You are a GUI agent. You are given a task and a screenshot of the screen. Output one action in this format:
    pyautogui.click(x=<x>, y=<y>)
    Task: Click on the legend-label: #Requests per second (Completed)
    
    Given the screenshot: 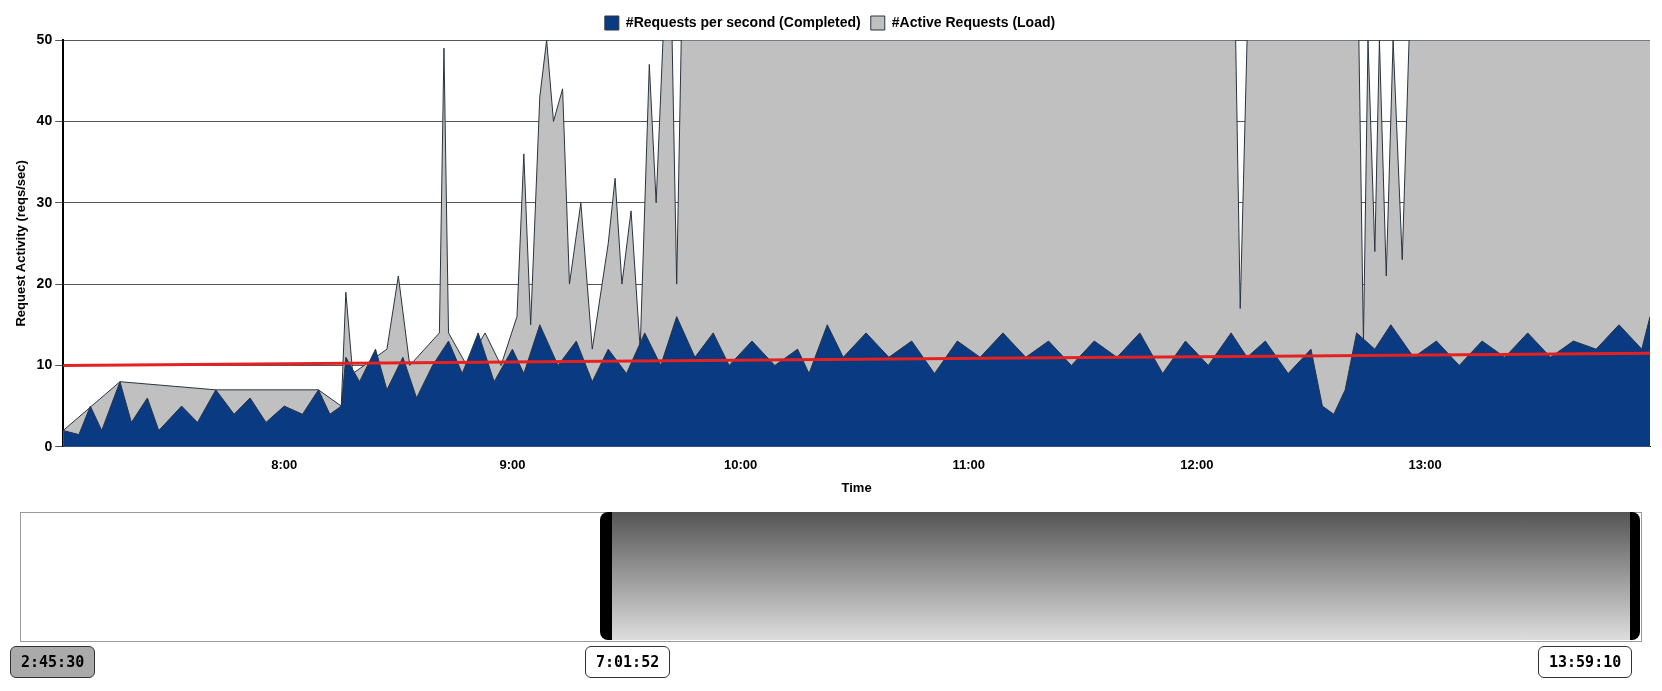 What is the action you would take?
    pyautogui.click(x=743, y=21)
    